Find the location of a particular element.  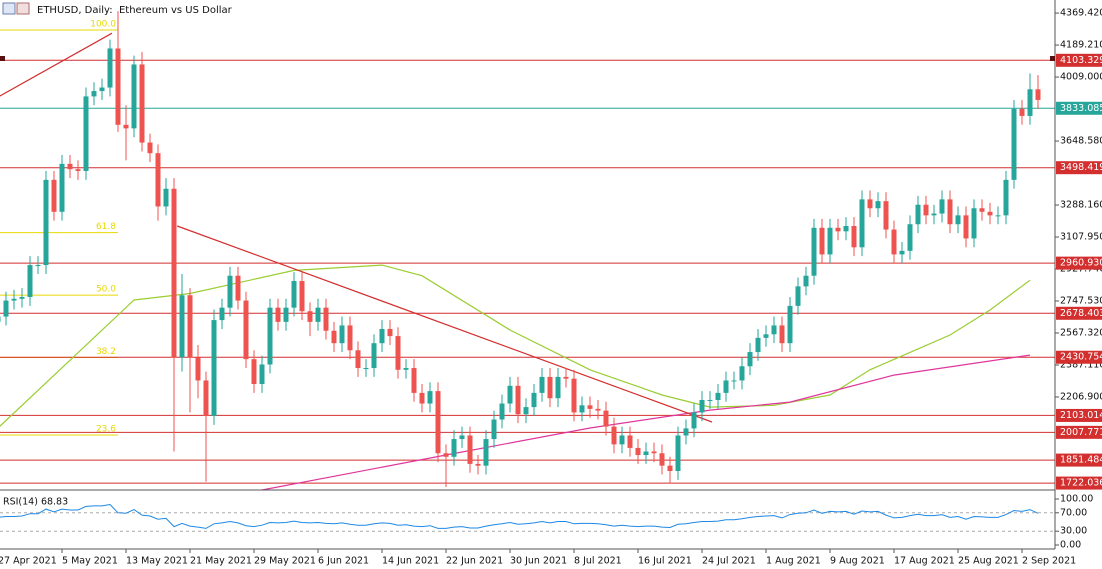

x-tick-label: 5 May 2021 is located at coordinates (90, 561).